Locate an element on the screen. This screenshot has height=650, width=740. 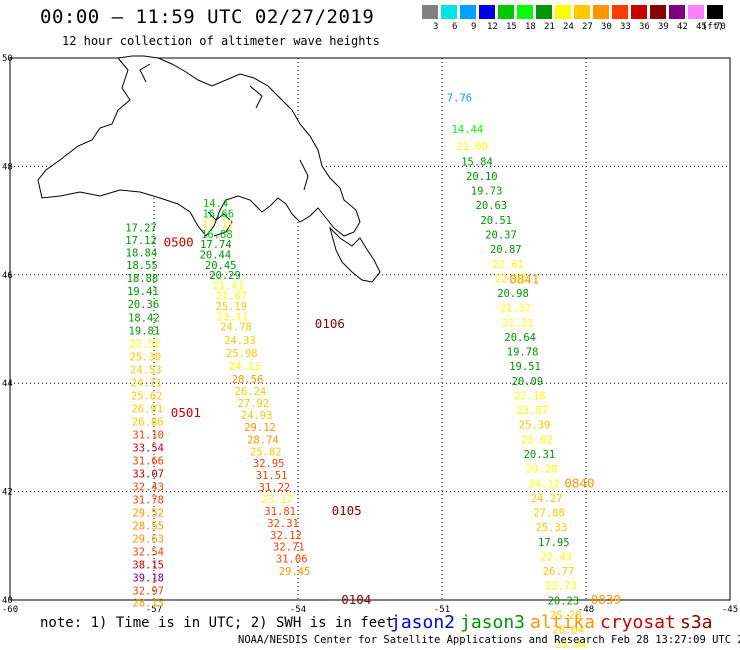
pass-time-label: 0501 is located at coordinates (186, 412).